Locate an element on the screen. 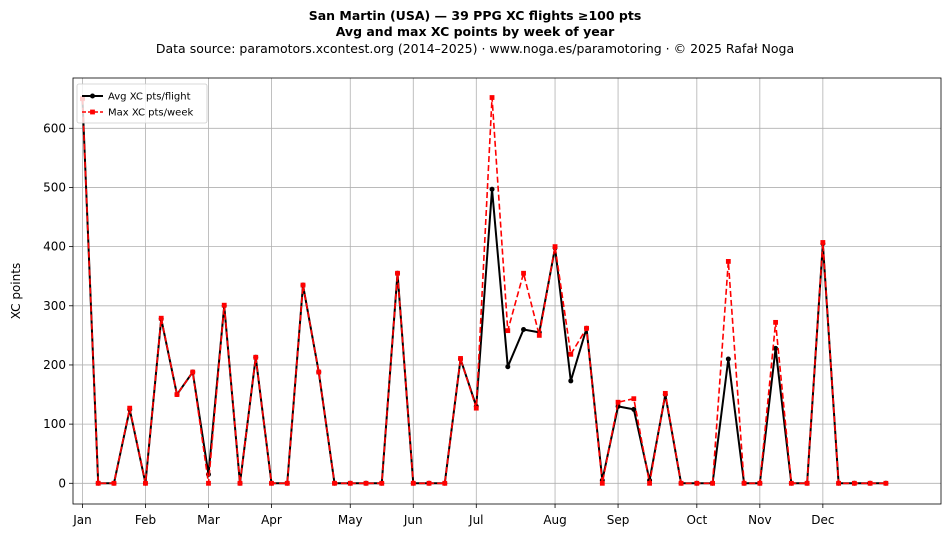 This screenshot has width=950, height=539. y-tick-label: 500 is located at coordinates (54, 187).